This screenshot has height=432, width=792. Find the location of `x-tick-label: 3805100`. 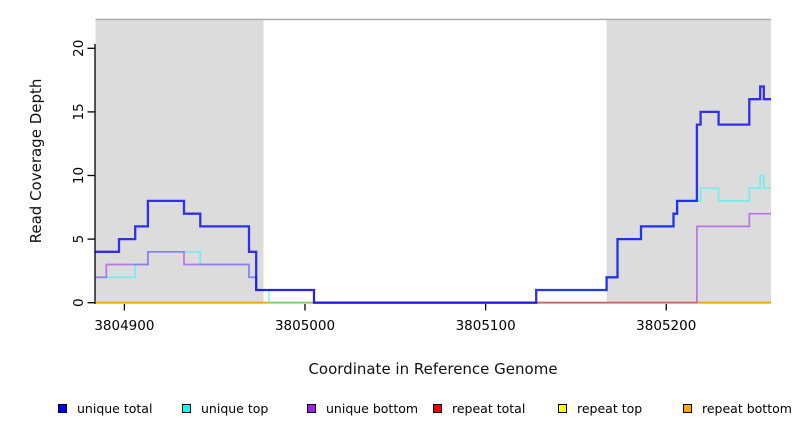

x-tick-label: 3805100 is located at coordinates (486, 326).